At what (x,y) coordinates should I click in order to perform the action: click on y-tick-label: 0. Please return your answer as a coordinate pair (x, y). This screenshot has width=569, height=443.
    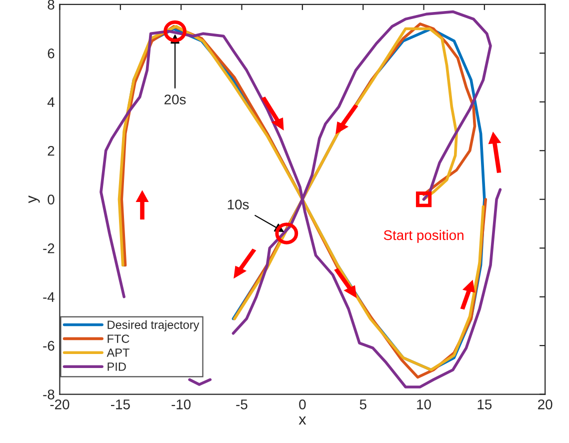
    Looking at the image, I should click on (51, 199).